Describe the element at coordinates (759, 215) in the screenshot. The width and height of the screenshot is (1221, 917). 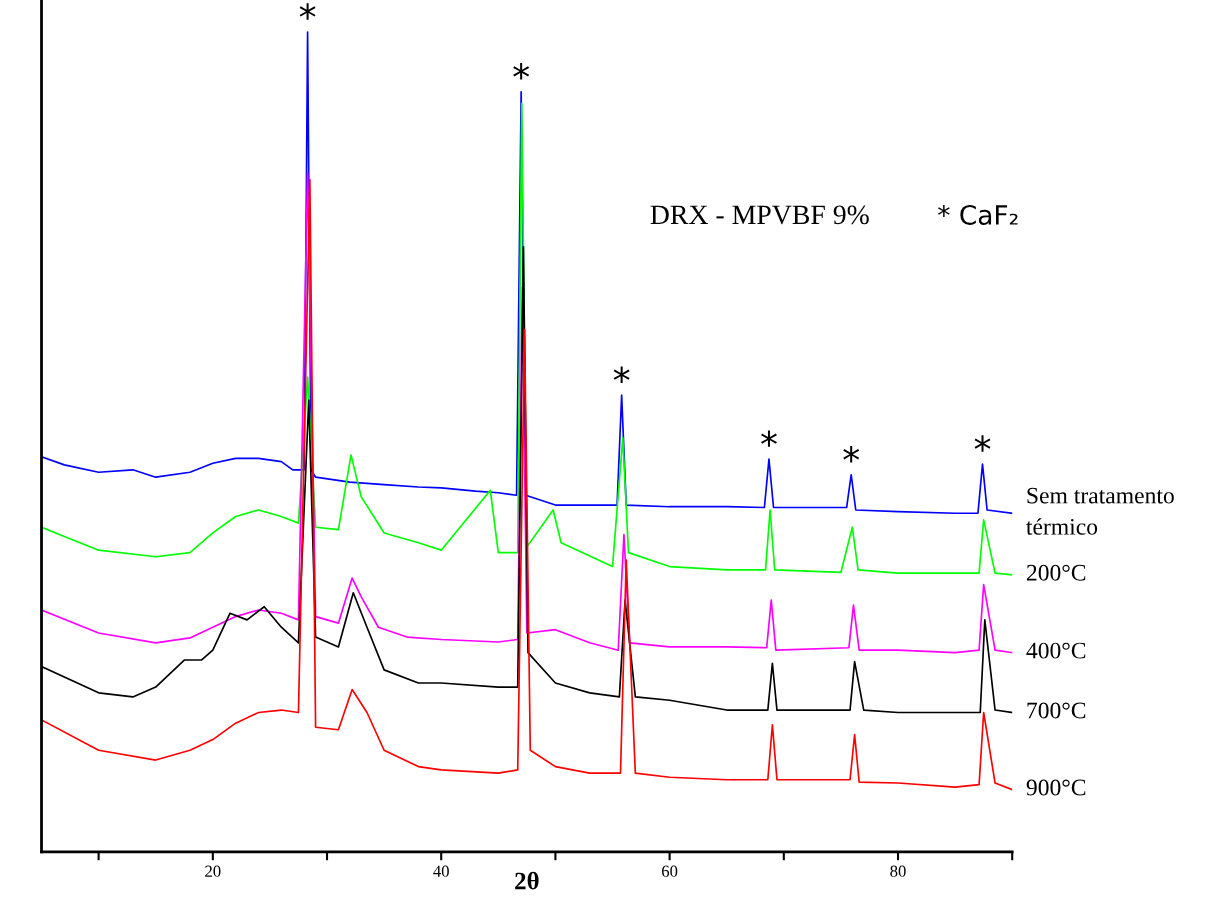
I see `text: DRX - MPVBF 9%` at that location.